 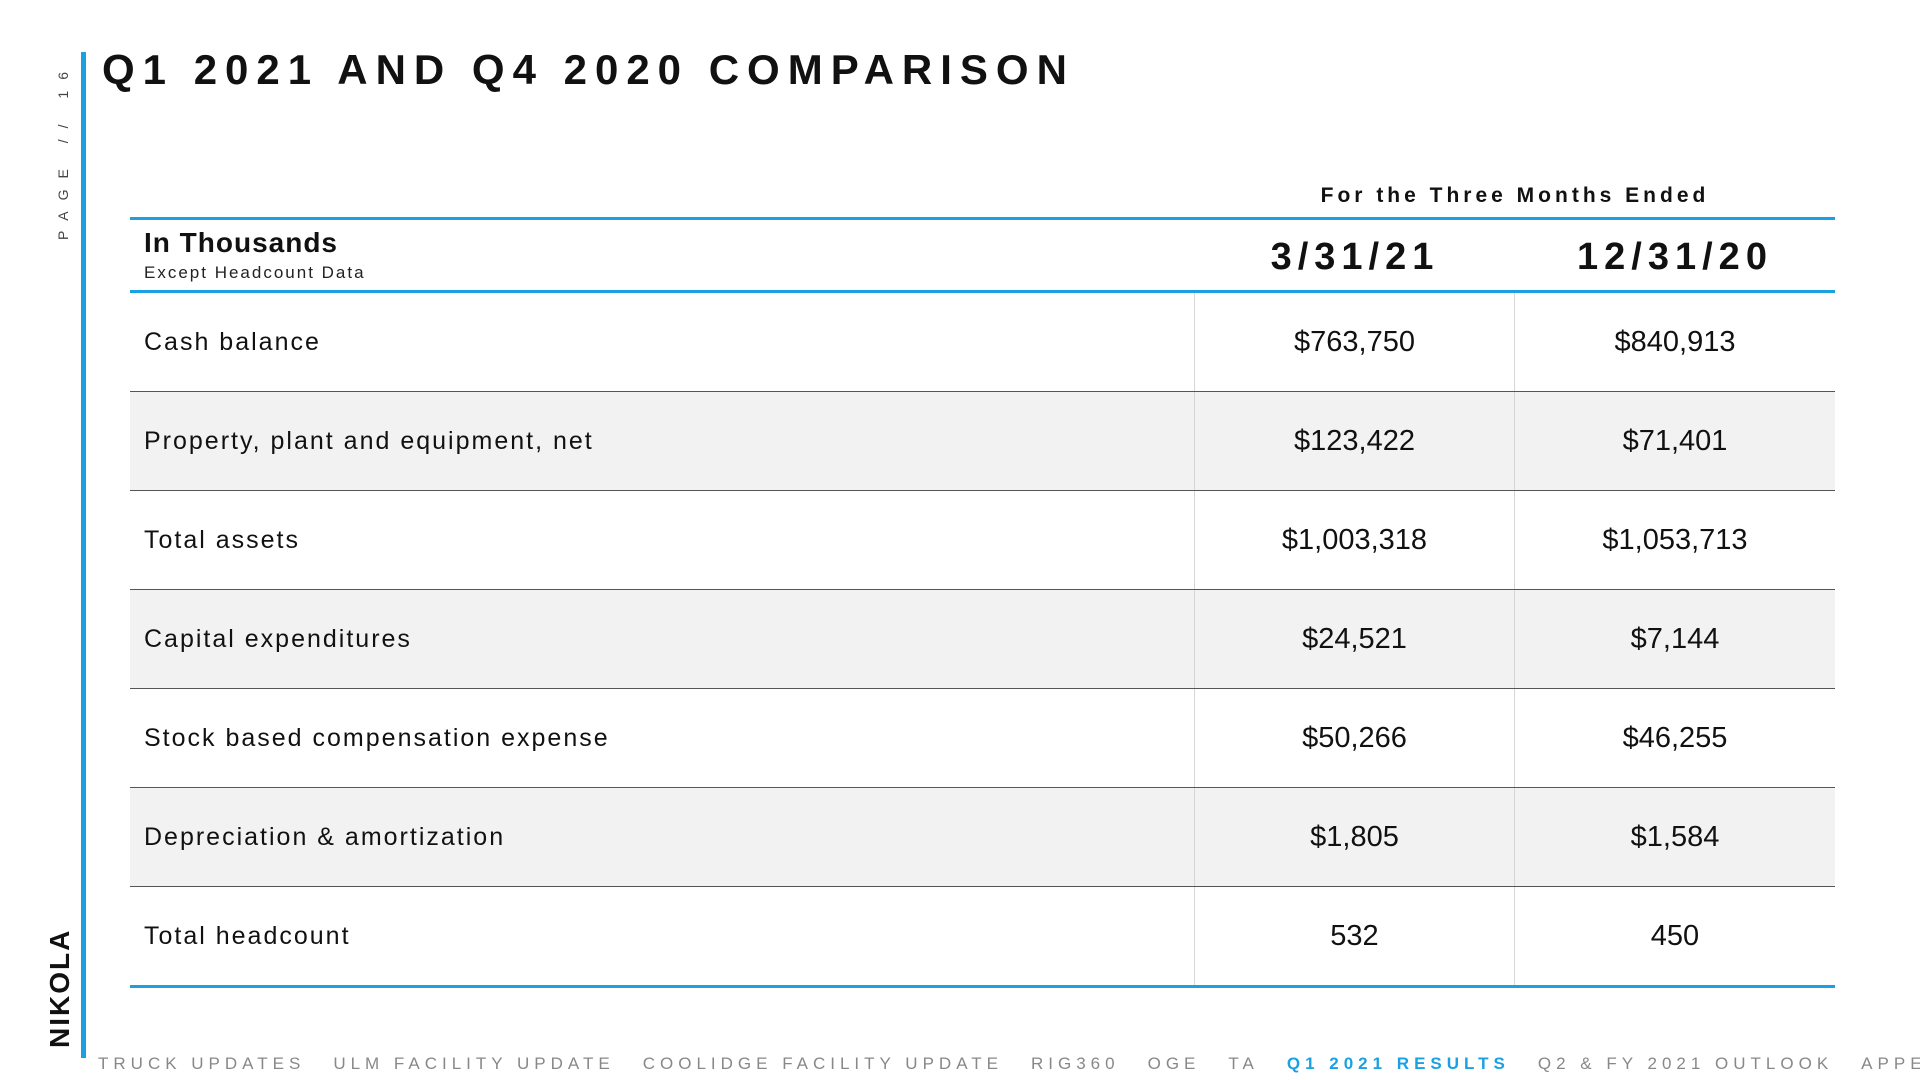 I want to click on table-row: Total assets $1,003,318 $1,053,713, so click(x=982, y=540).